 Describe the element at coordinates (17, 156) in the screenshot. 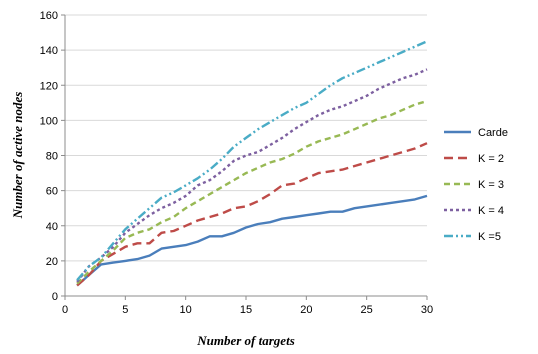

I see `y-axis-title: Number of active nodes` at that location.